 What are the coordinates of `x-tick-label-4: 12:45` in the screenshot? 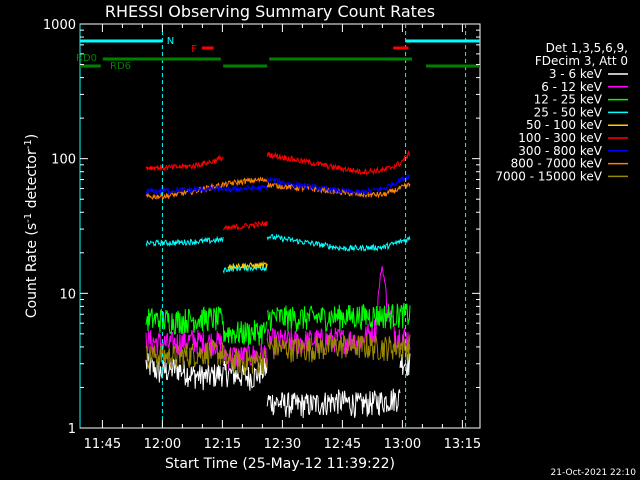 It's located at (342, 444).